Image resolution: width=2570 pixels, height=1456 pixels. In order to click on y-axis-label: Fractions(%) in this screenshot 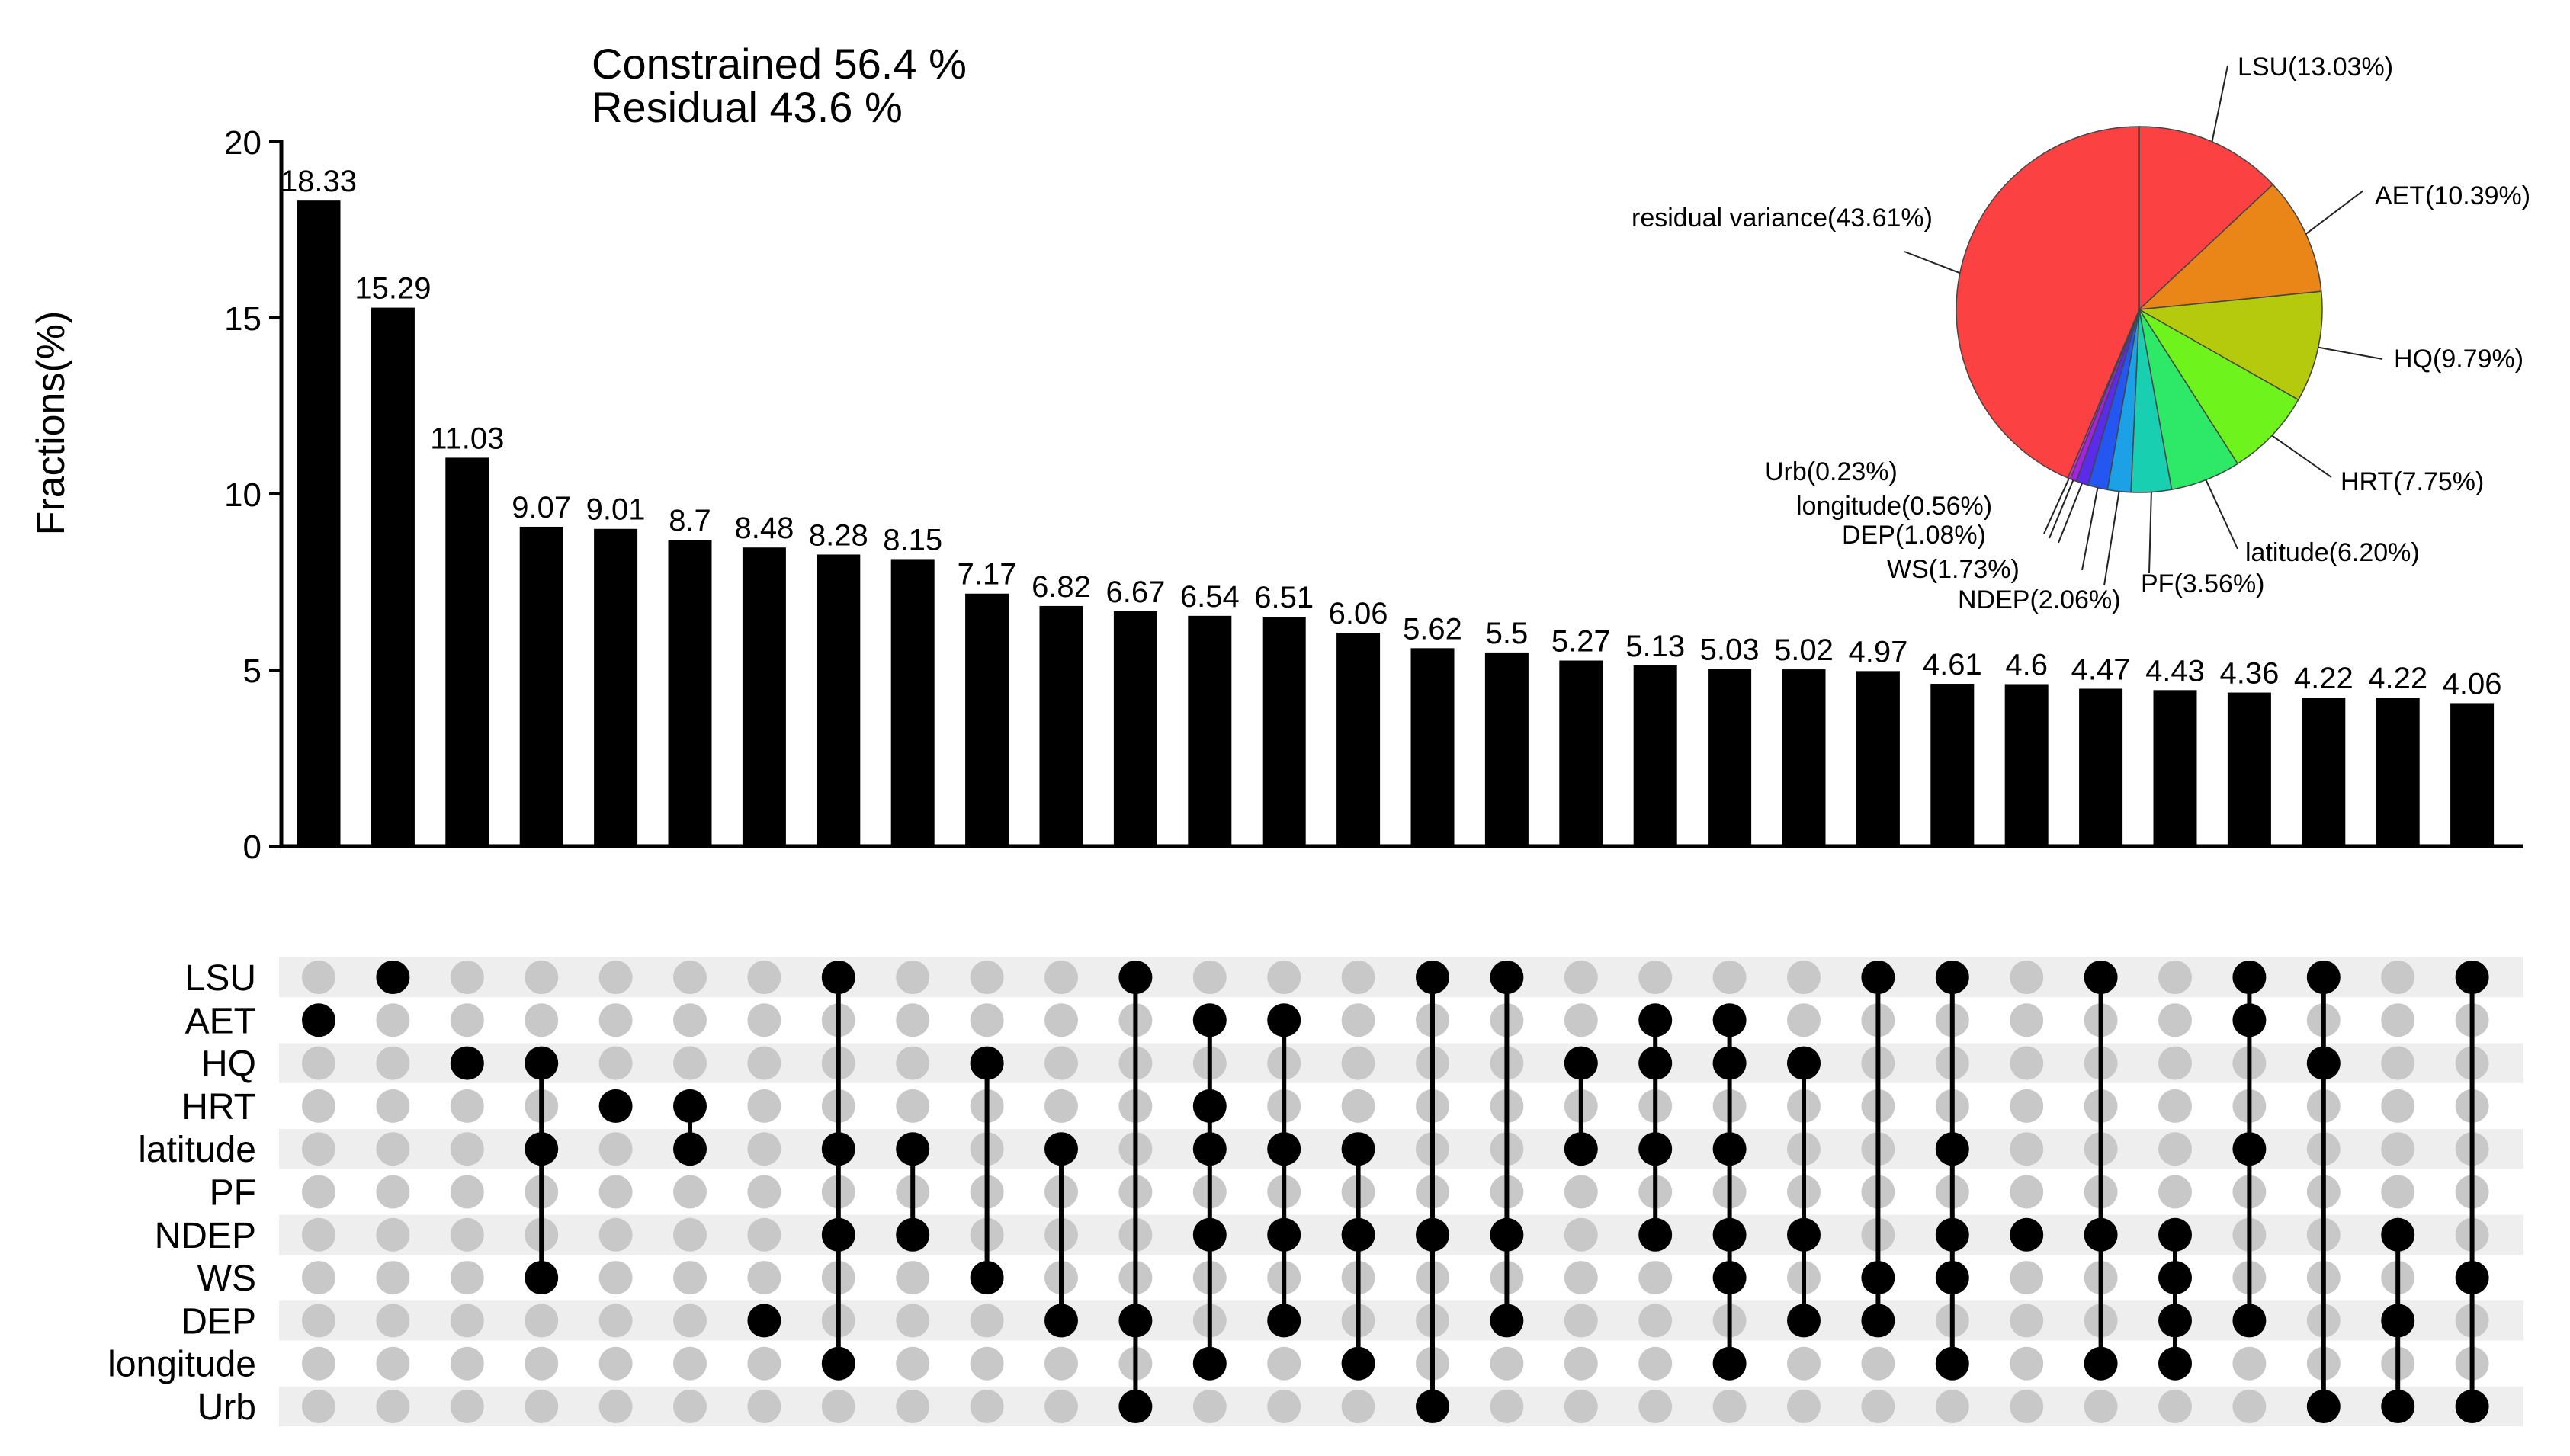, I will do `click(51, 423)`.